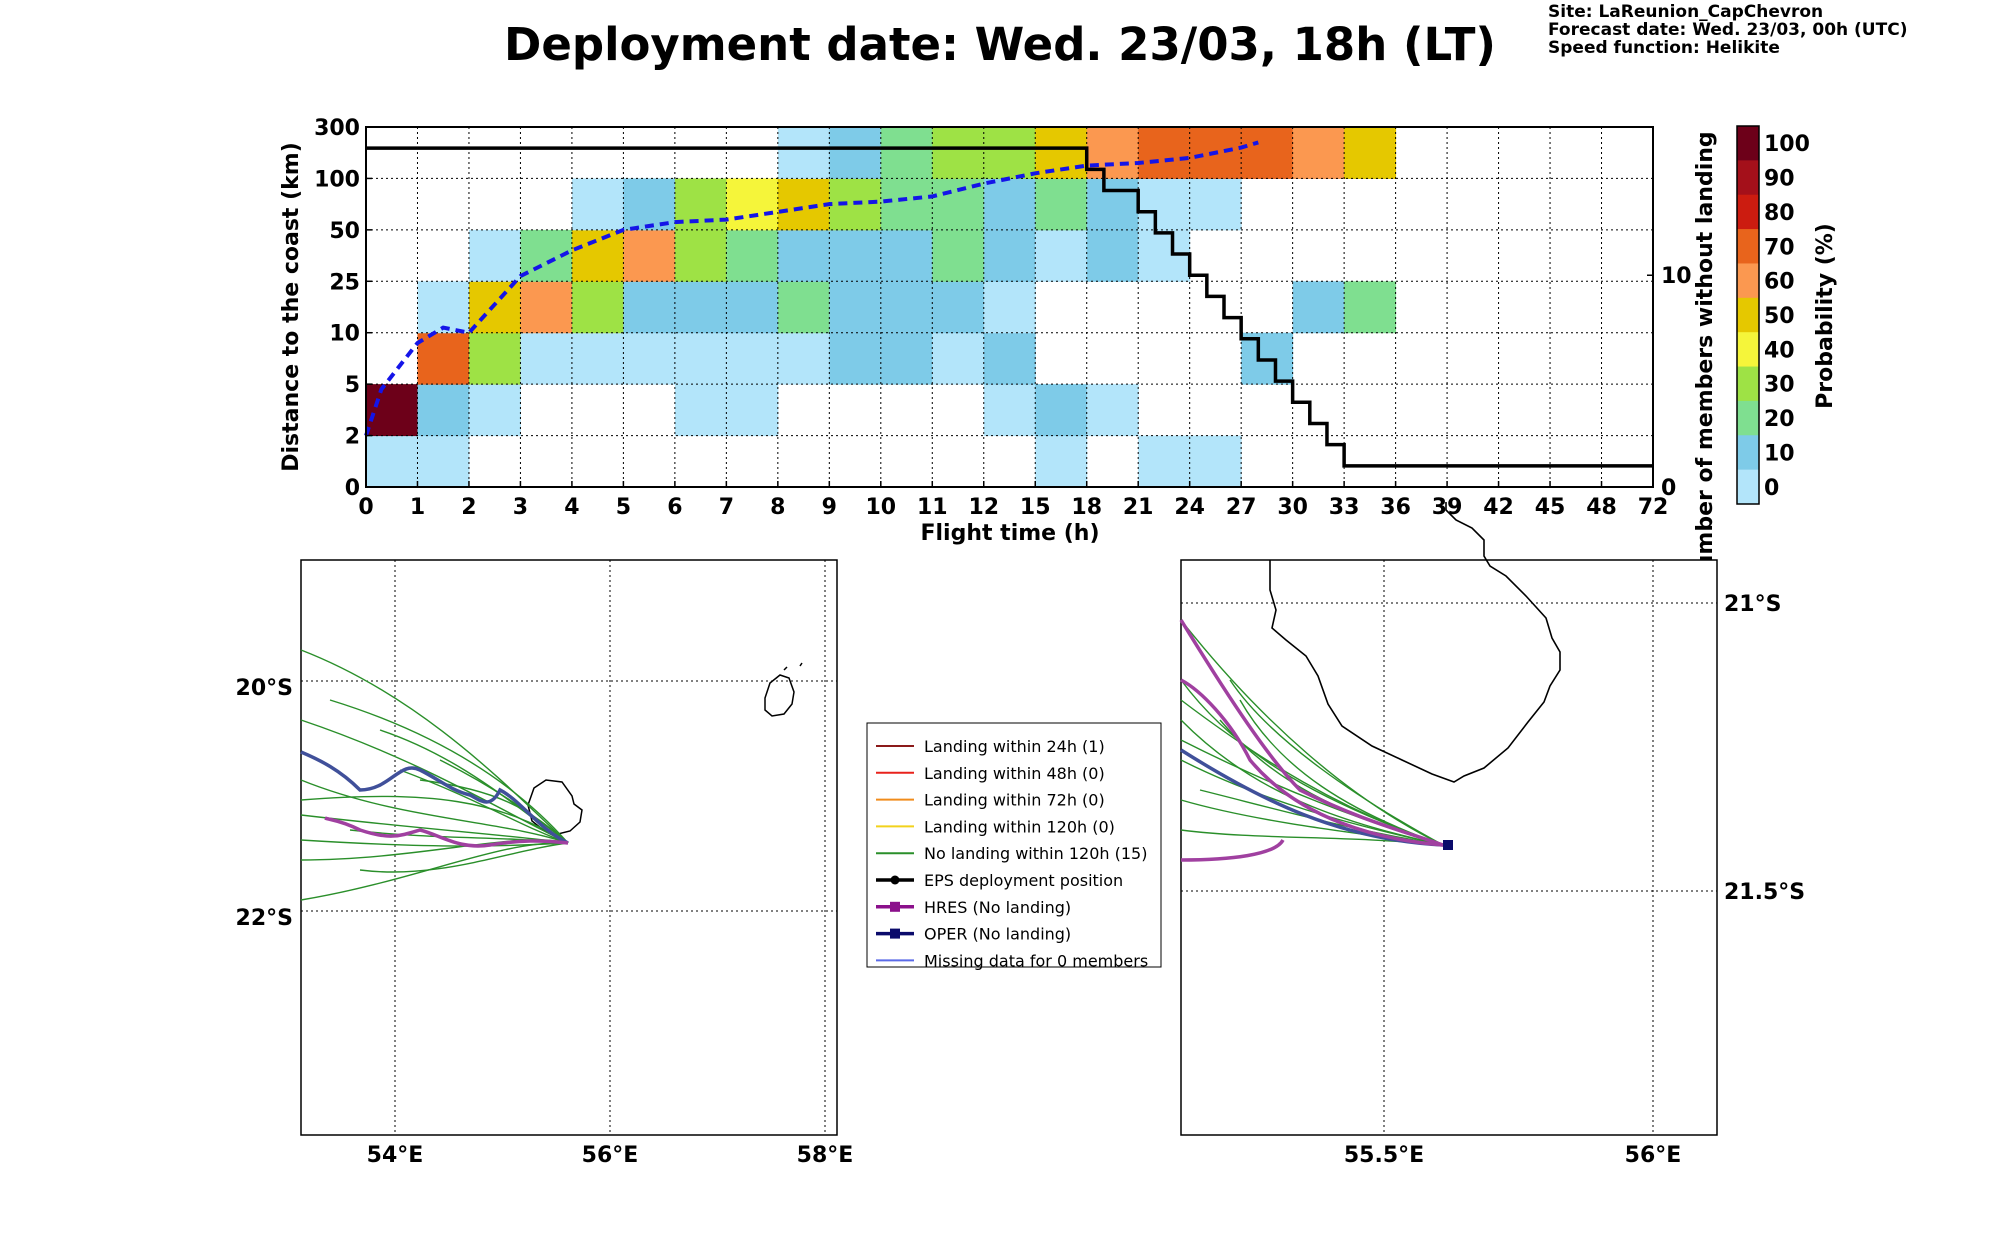 The width and height of the screenshot is (2000, 1250). Describe the element at coordinates (811, 288) in the screenshot. I see `median-distance-curve` at that location.